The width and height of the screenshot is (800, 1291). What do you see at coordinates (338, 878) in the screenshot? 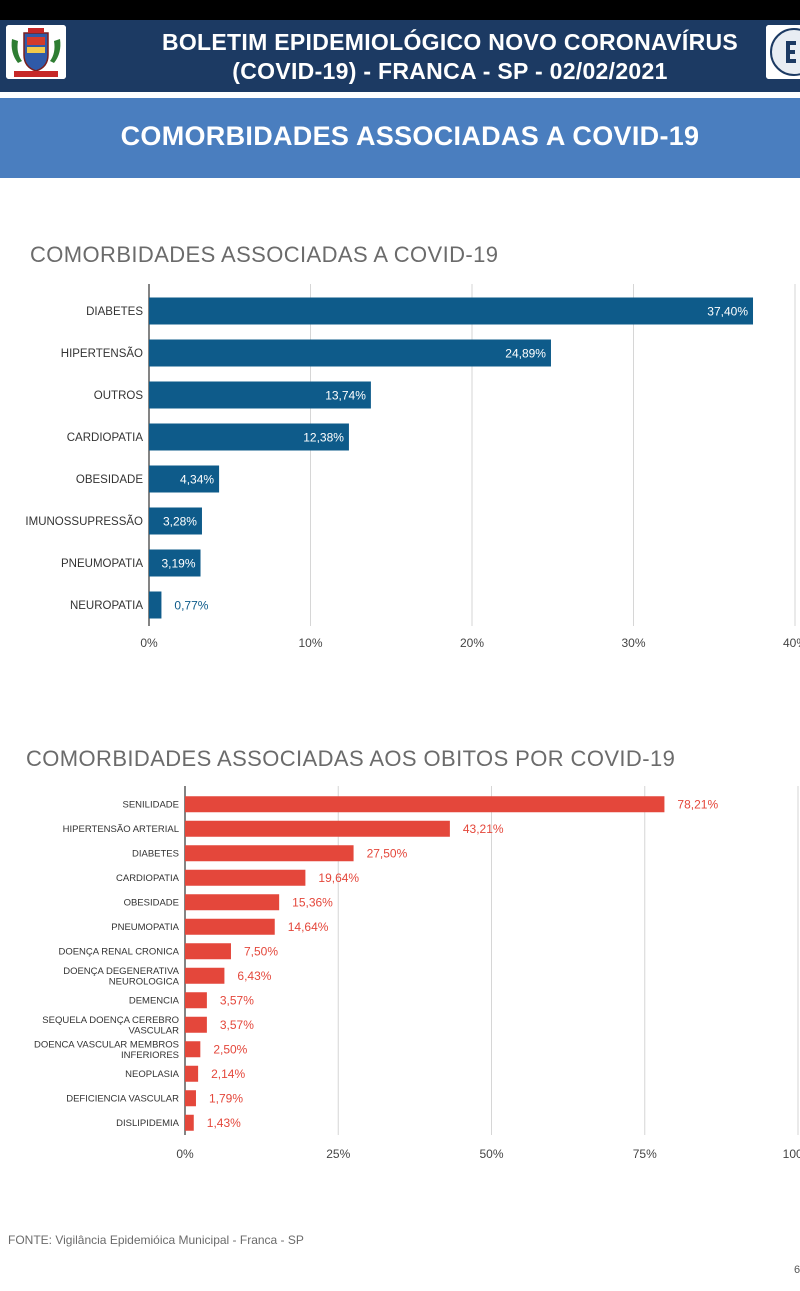
I see `value-label: 19,64%` at bounding box center [338, 878].